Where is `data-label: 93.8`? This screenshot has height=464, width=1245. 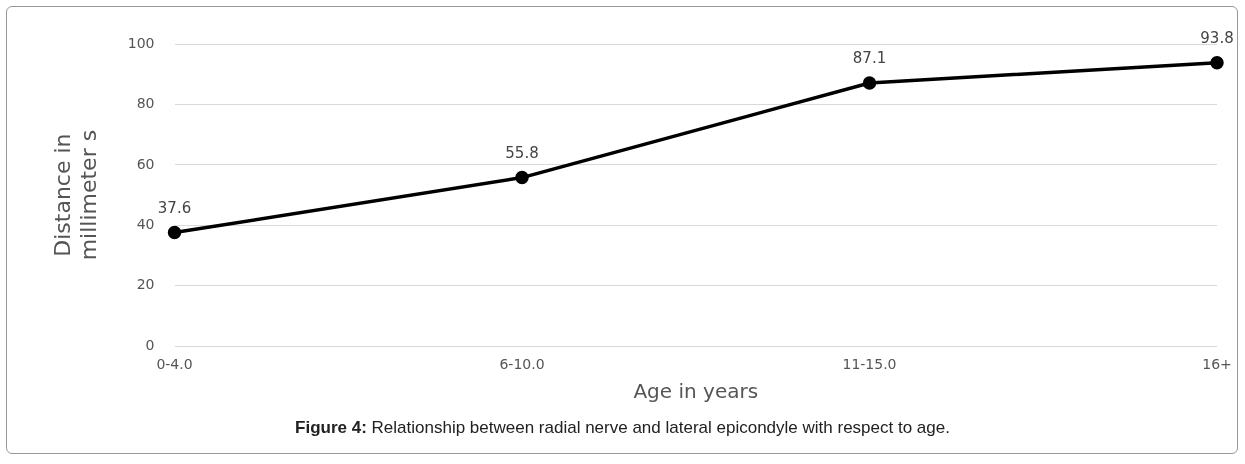 data-label: 93.8 is located at coordinates (1217, 38).